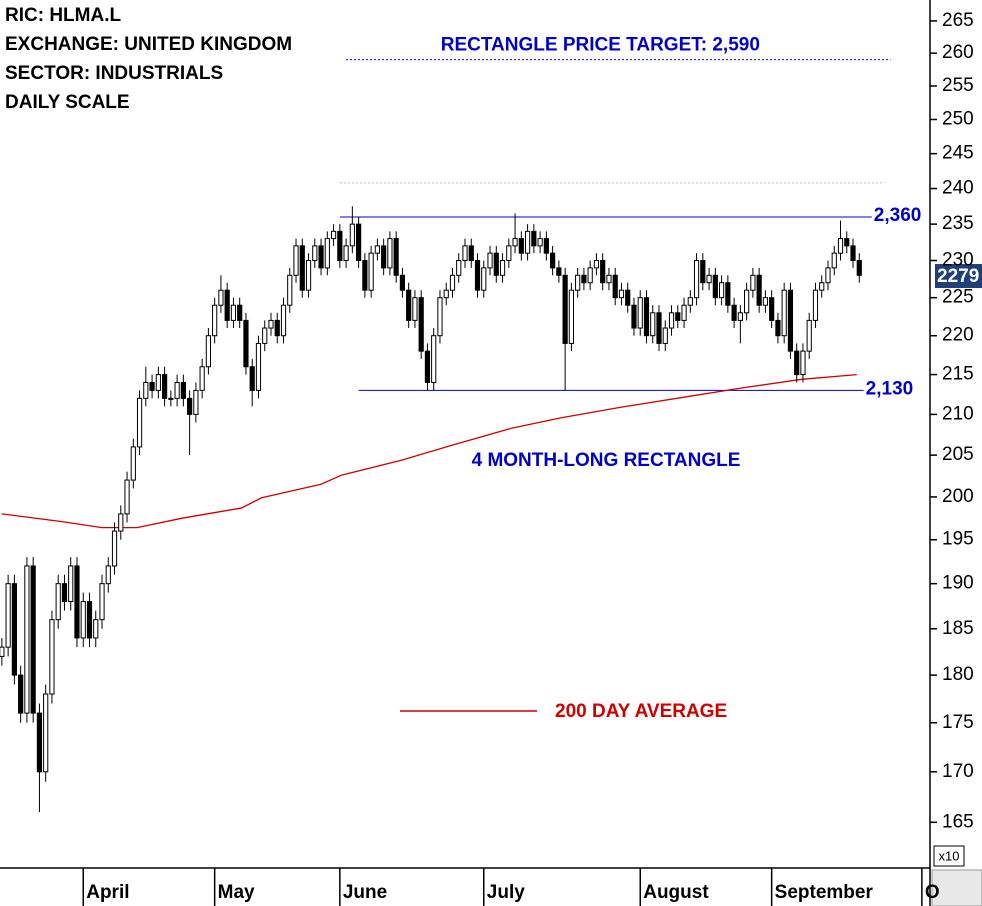 This screenshot has height=906, width=982. Describe the element at coordinates (958, 85) in the screenshot. I see `y-tick-label: 255` at that location.